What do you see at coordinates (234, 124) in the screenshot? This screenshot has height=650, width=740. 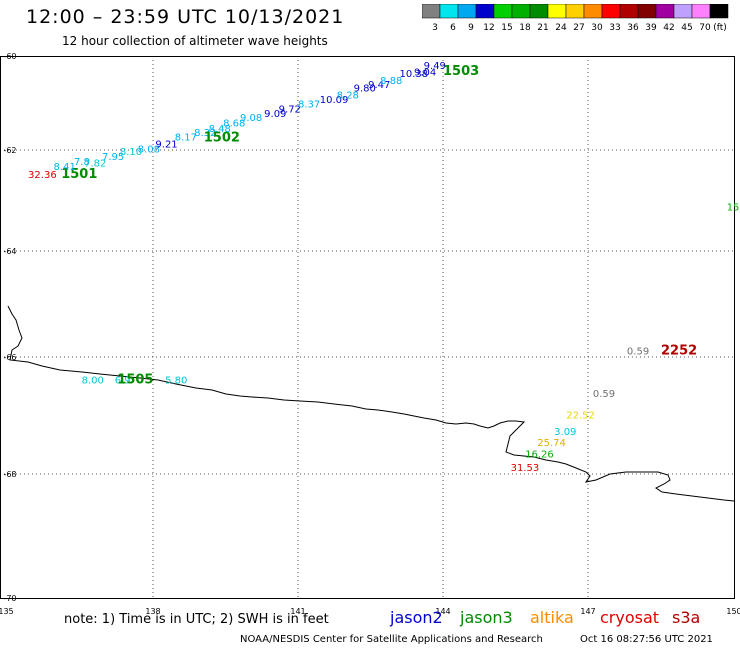 I see `wave-height-label: 8.68` at bounding box center [234, 124].